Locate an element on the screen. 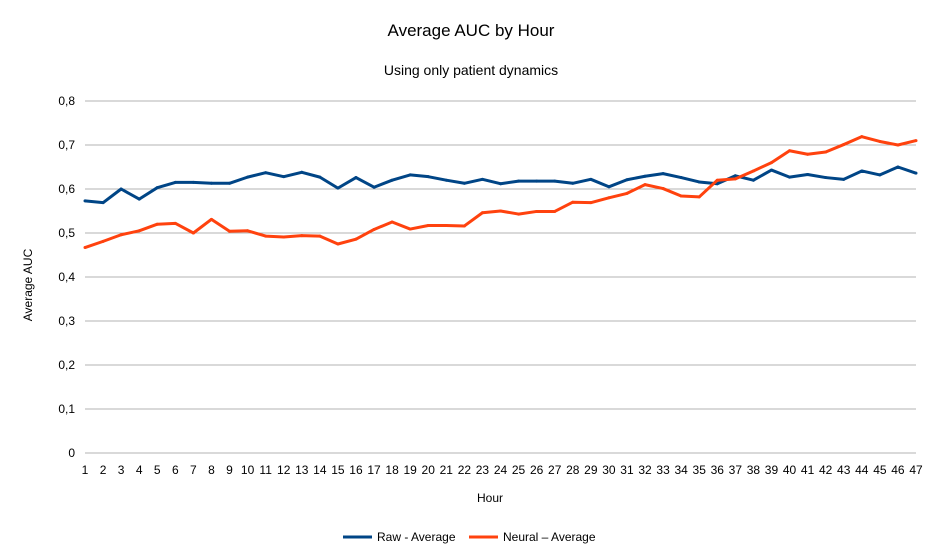 This screenshot has width=943, height=555. x-tick-label: 37 is located at coordinates (736, 470).